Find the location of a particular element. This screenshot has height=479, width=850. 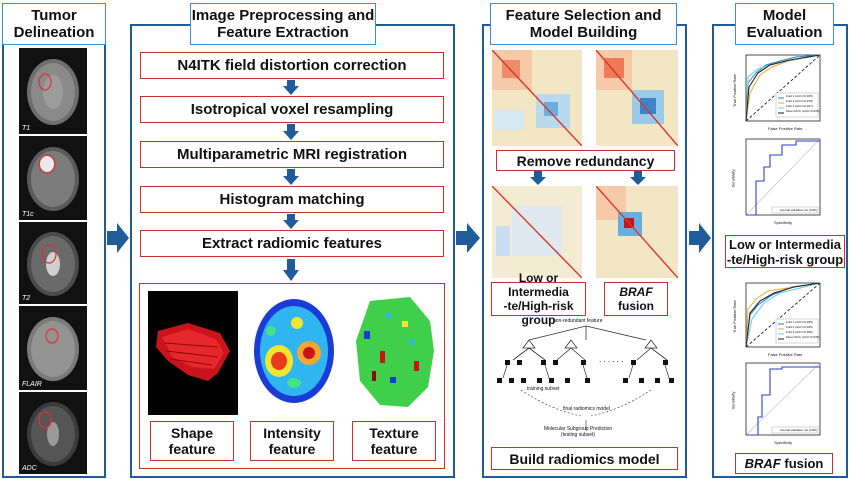

texture-feature-label: Texture feature is located at coordinates (394, 441).